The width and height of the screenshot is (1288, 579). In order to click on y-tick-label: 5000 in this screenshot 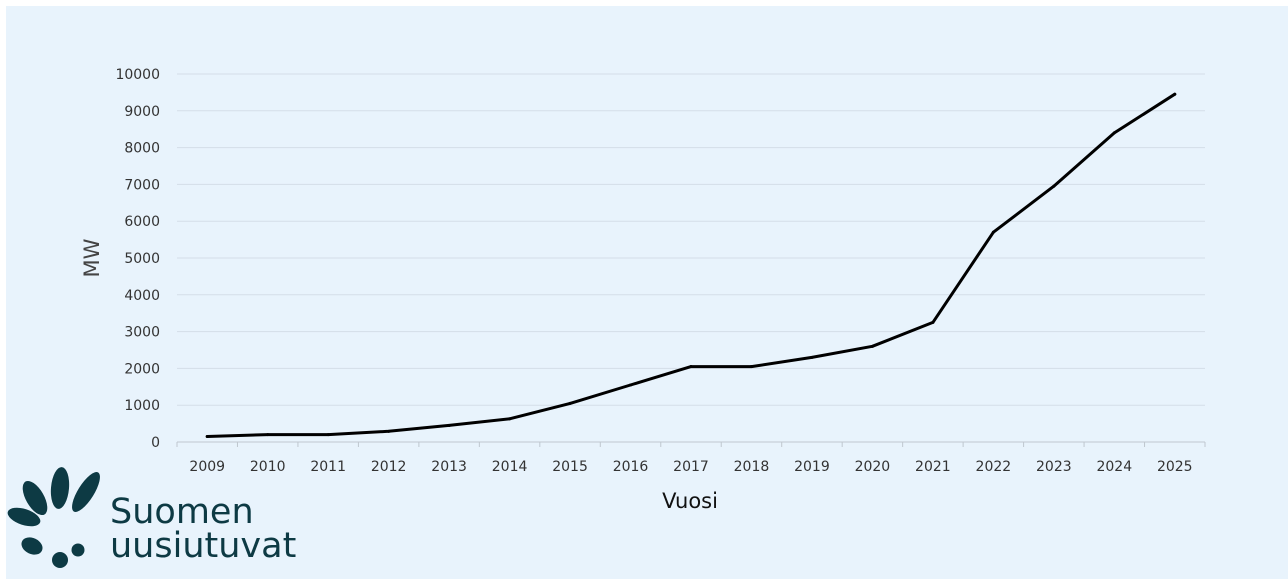, I will do `click(142, 259)`.